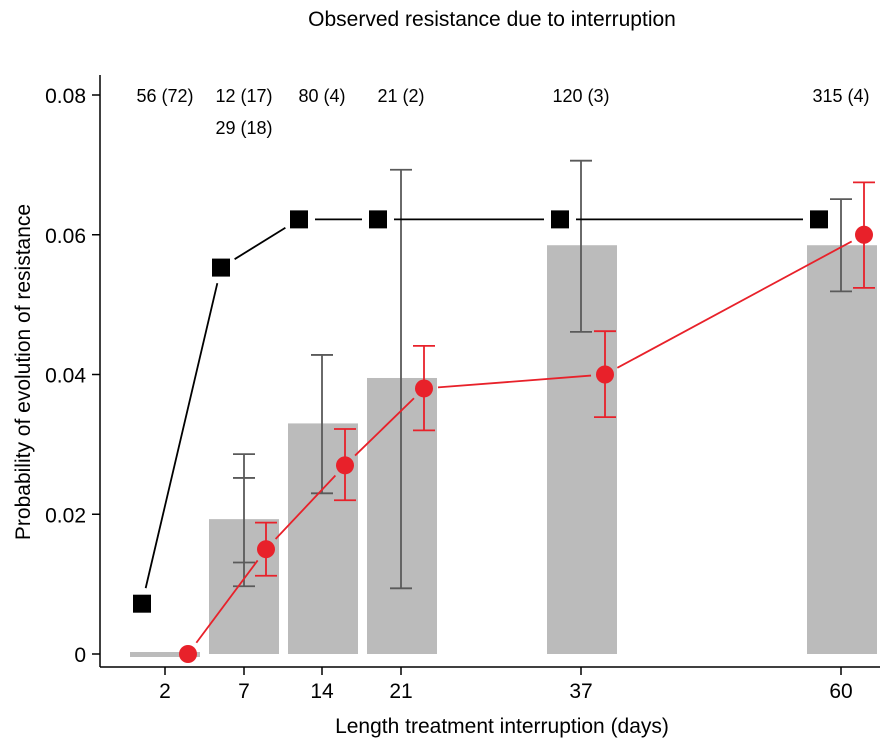 This screenshot has height=743, width=886. Describe the element at coordinates (164, 96) in the screenshot. I see `count-annotation: 56 (72)` at that location.